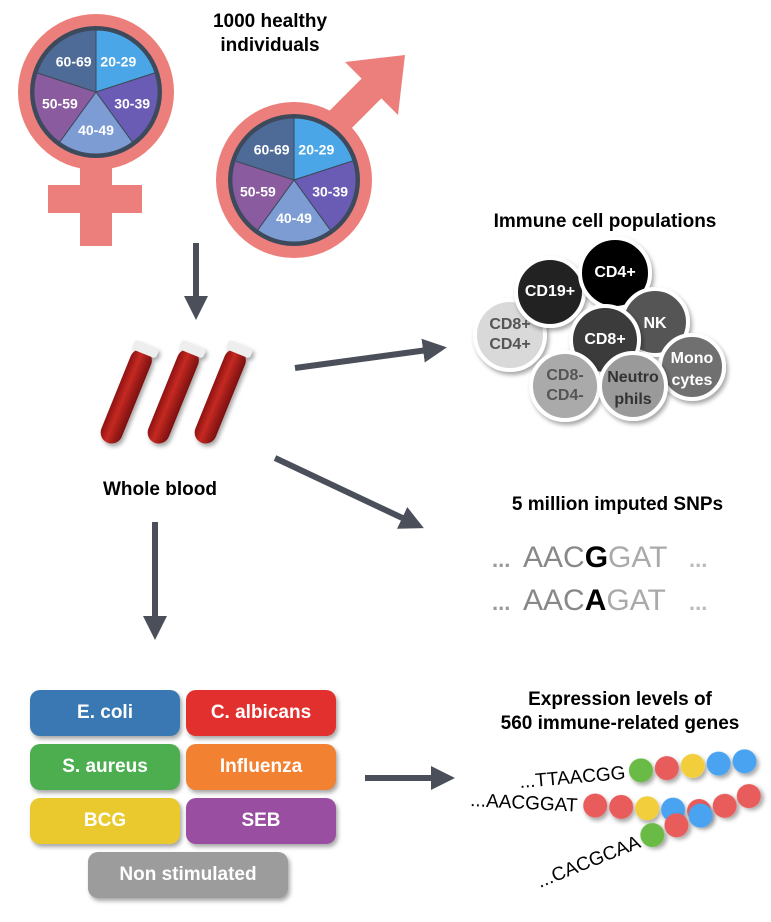 The width and height of the screenshot is (771, 922). What do you see at coordinates (620, 723) in the screenshot?
I see `expression-title-line2: 560 immune-related genes` at bounding box center [620, 723].